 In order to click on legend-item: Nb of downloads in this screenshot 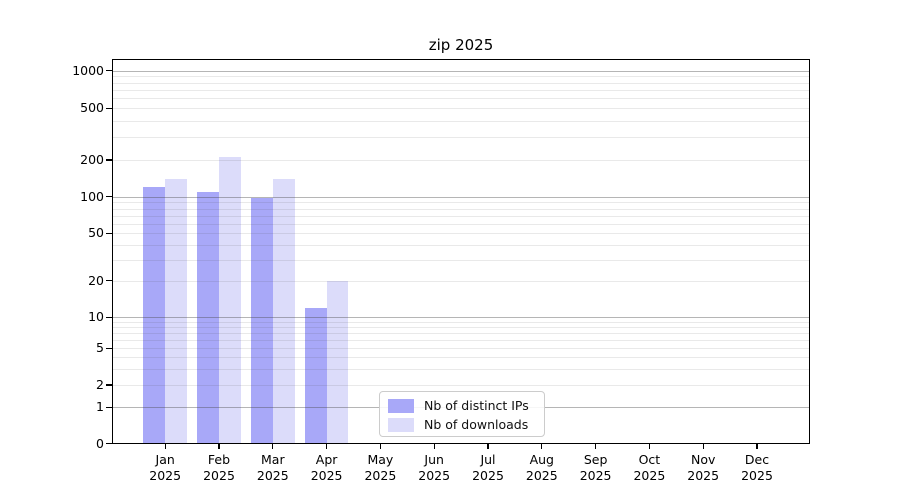, I will do `click(466, 424)`.